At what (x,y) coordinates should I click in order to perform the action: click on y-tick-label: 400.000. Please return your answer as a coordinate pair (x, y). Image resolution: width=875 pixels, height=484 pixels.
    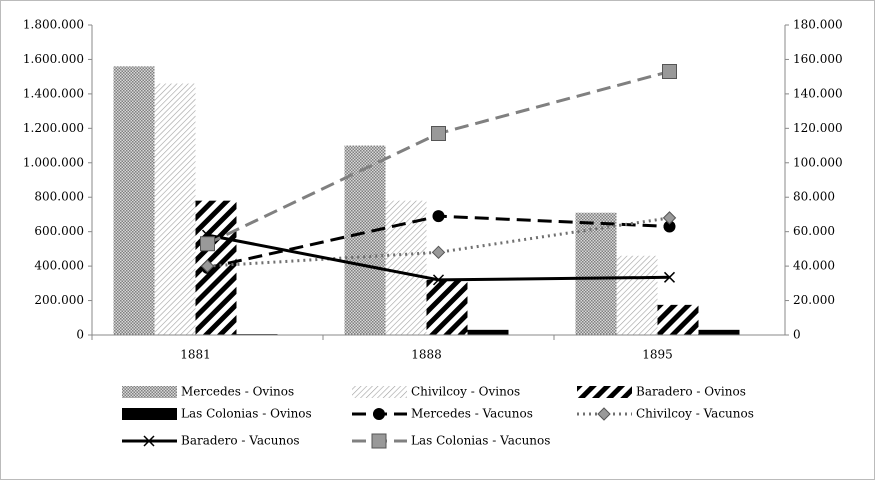
    Looking at the image, I should click on (59, 266).